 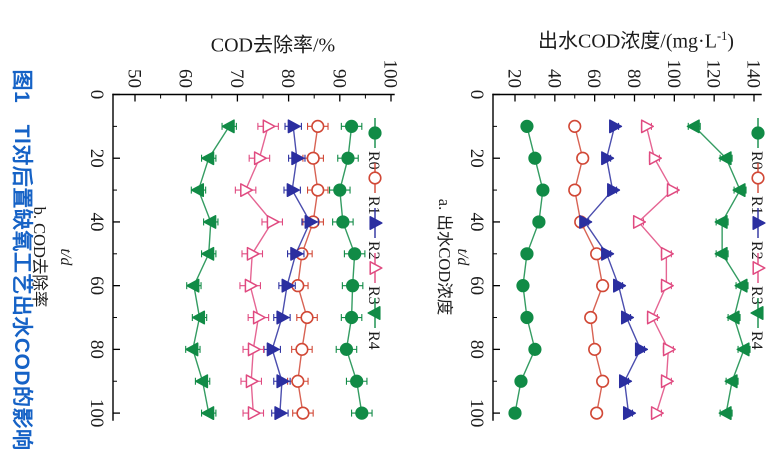 I want to click on legend-item-R2: R2, so click(x=757, y=234).